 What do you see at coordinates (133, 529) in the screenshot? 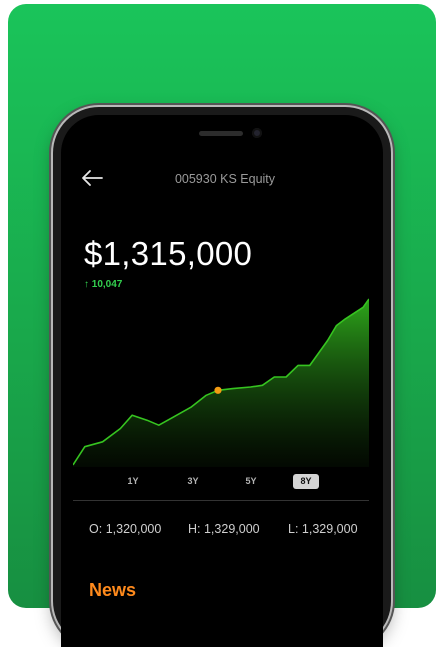
I see `stat-open-value: 1,320,000` at bounding box center [133, 529].